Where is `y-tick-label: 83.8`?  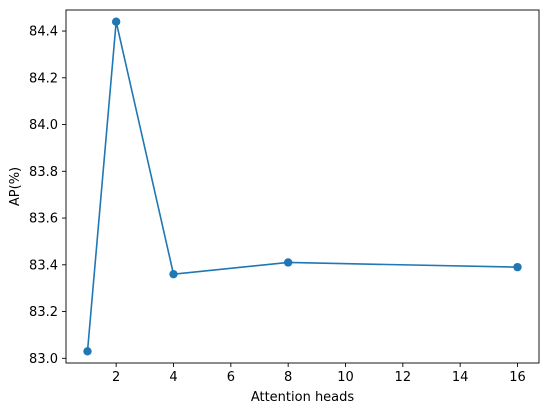 y-tick-label: 83.8 is located at coordinates (43, 172).